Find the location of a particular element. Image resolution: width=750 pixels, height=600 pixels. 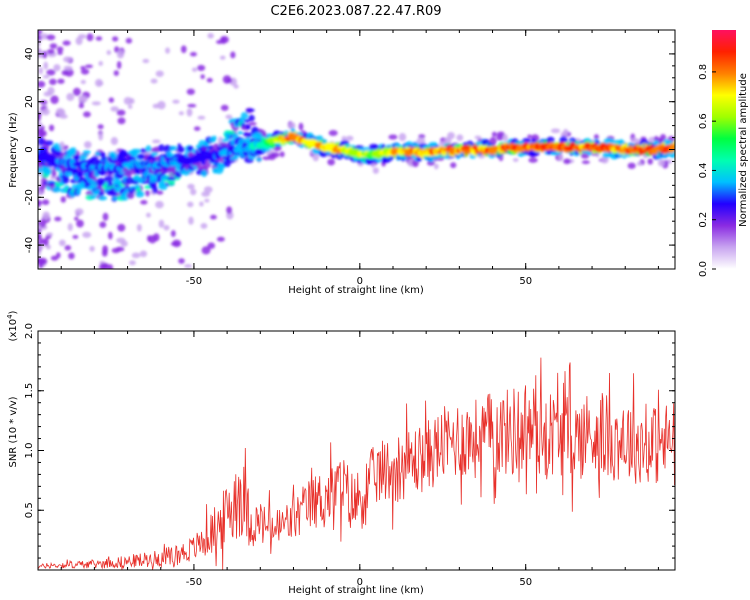

snr-x-axis-label: Height of straight line (km) is located at coordinates (356, 590).